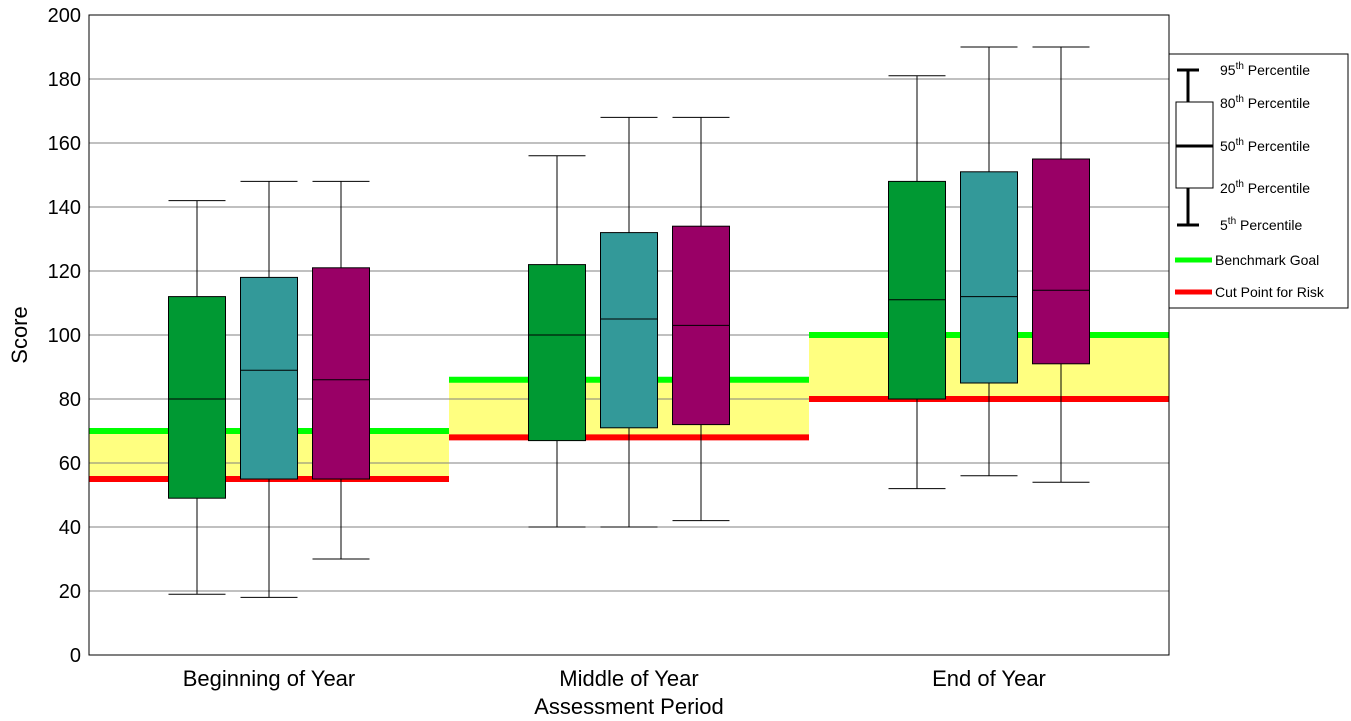 Image resolution: width=1351 pixels, height=721 pixels. Describe the element at coordinates (75, 656) in the screenshot. I see `y-tick-label: 0` at that location.